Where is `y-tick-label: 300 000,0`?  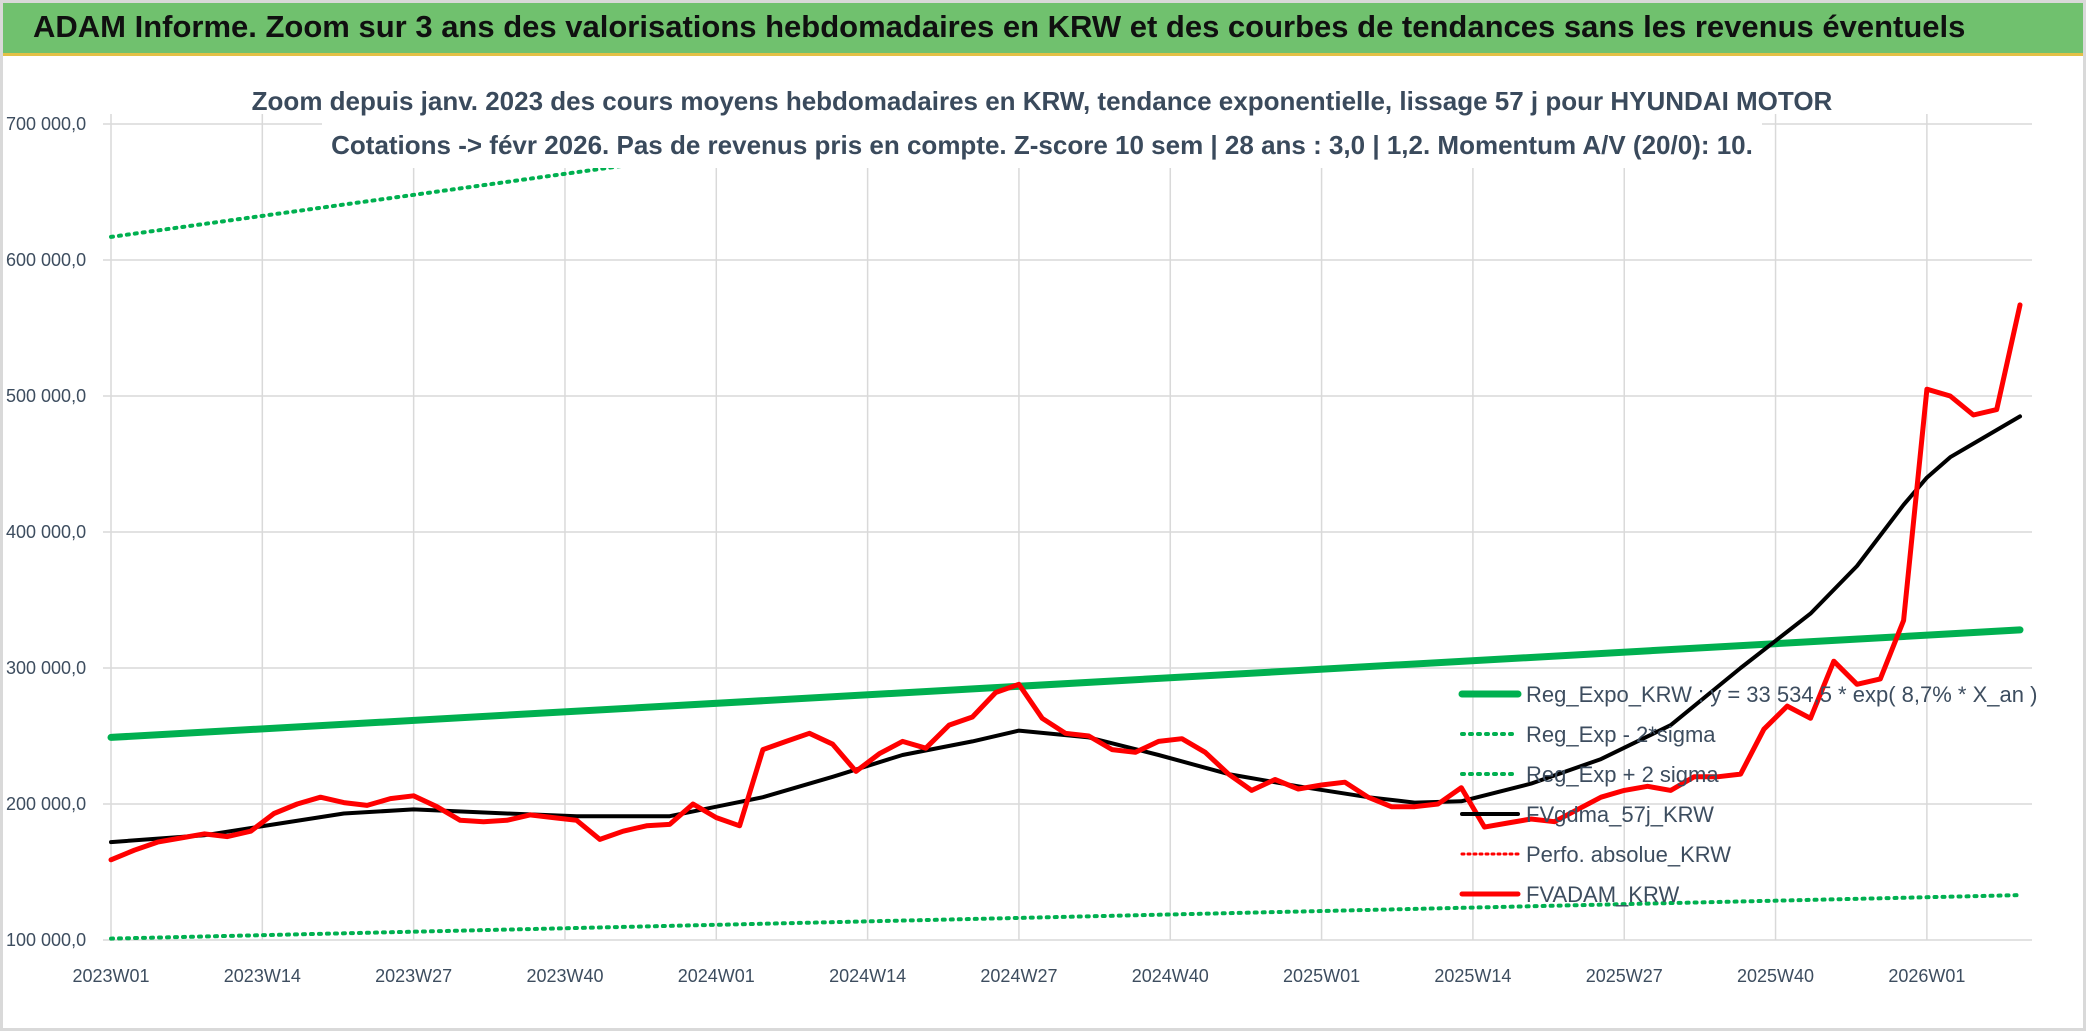 y-tick-label: 300 000,0 is located at coordinates (46, 668).